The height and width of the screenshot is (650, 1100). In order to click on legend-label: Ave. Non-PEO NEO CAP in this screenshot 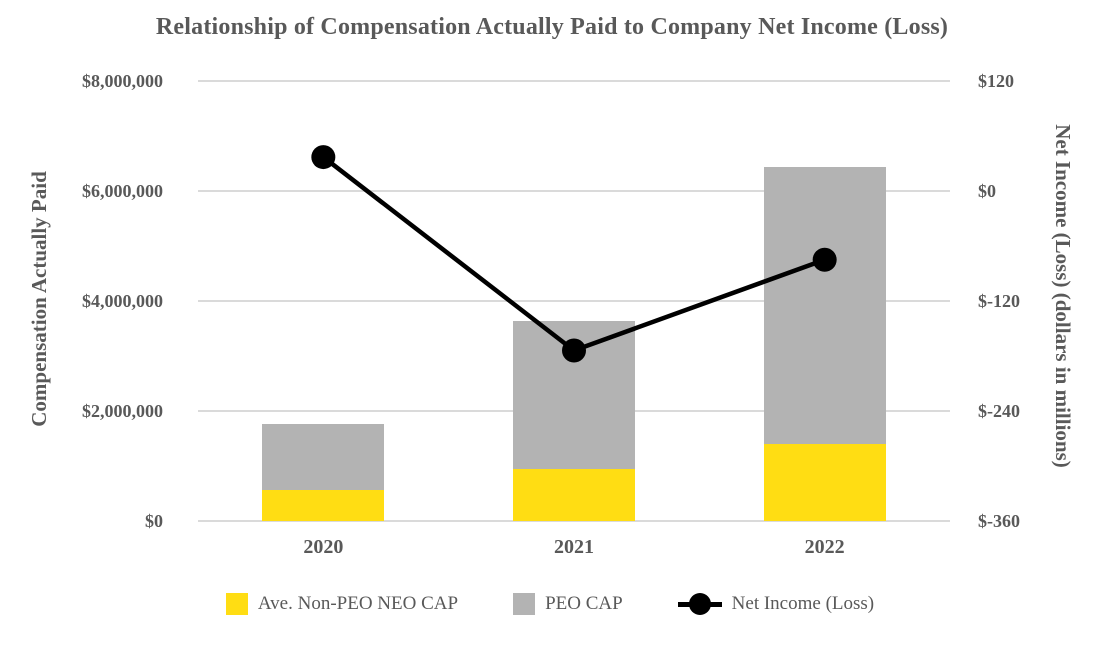, I will do `click(358, 603)`.